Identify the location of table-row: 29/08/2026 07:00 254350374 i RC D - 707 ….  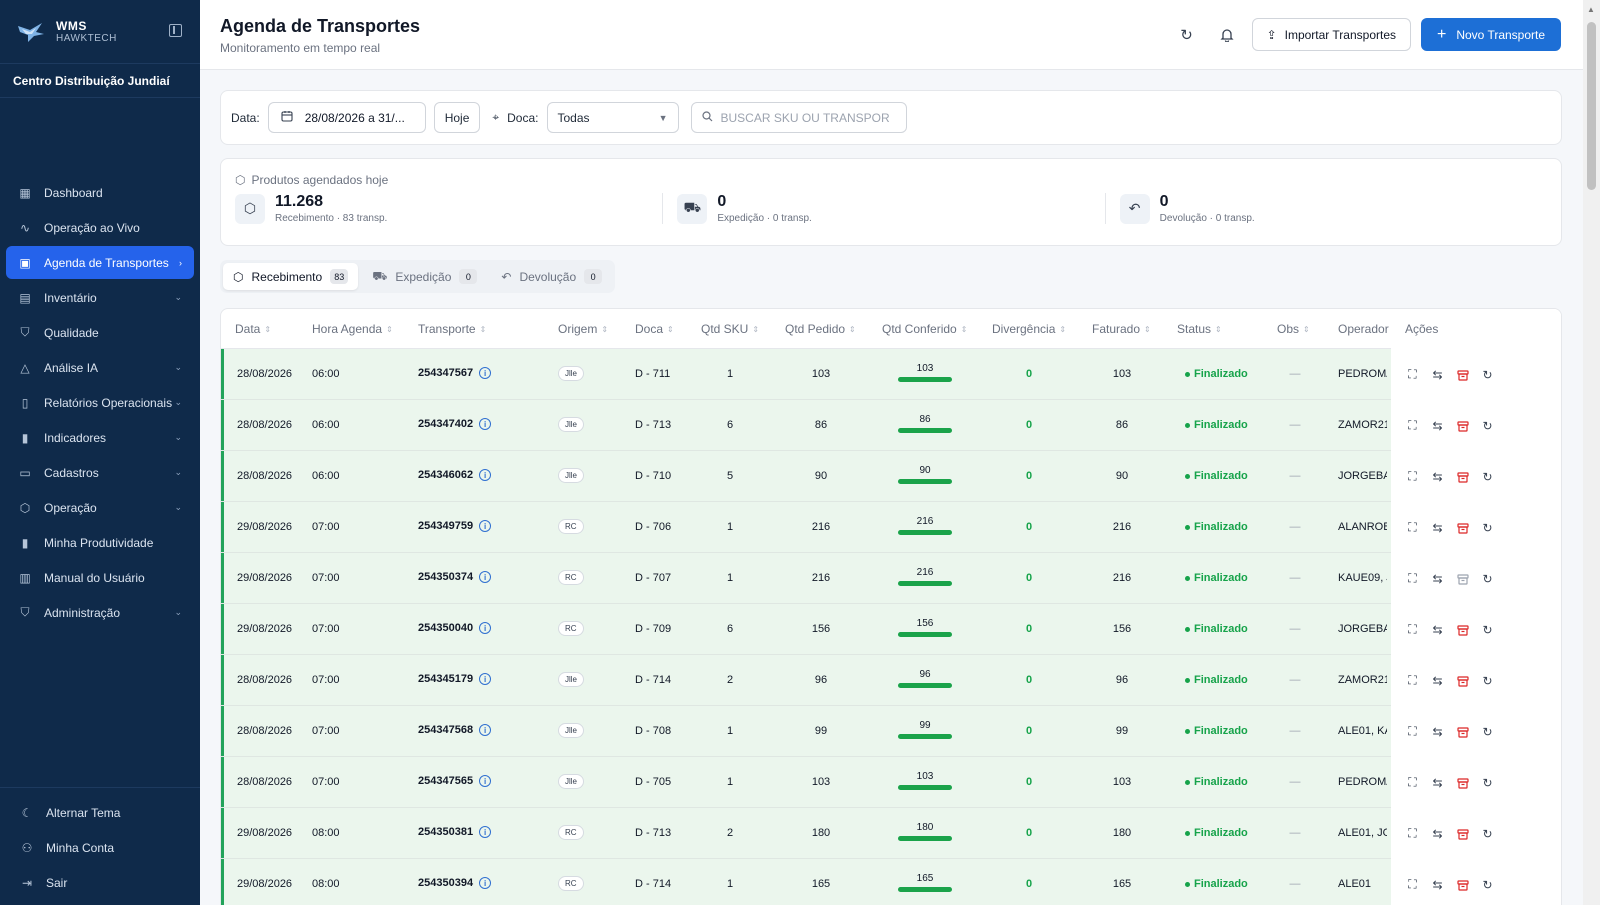
(891, 578).